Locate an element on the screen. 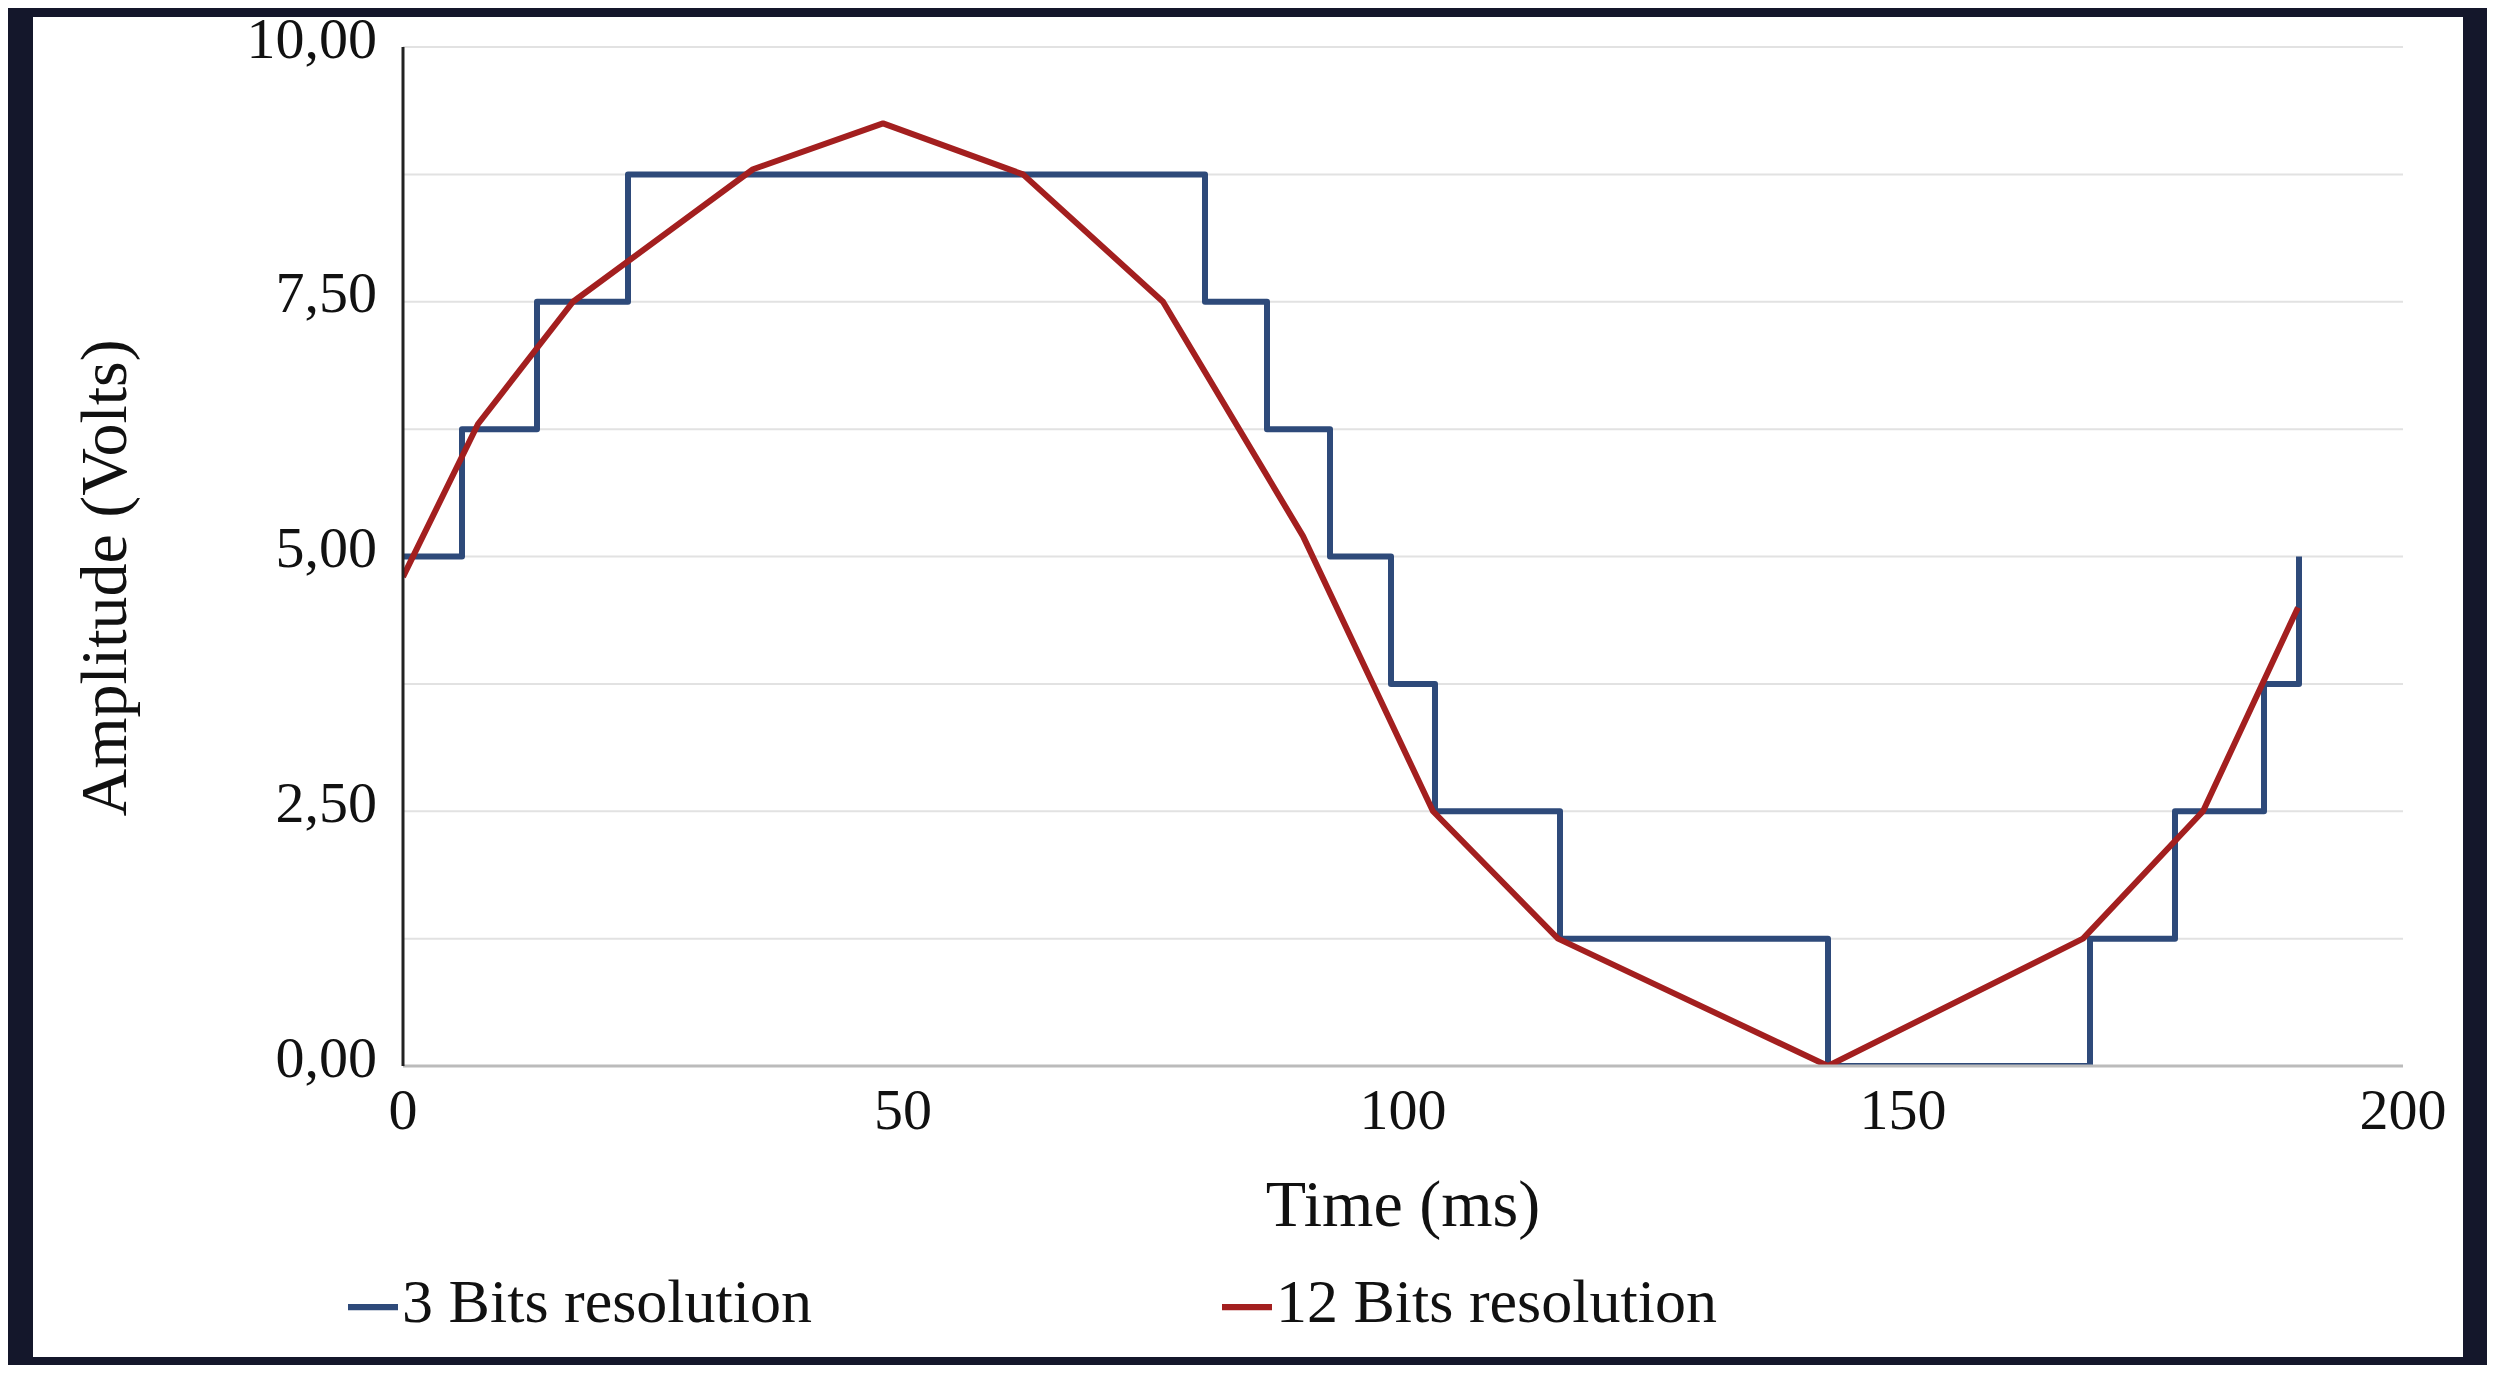 Image resolution: width=2495 pixels, height=1373 pixels. y-axis-title: Amplitude (Volts) is located at coordinates (103, 577).